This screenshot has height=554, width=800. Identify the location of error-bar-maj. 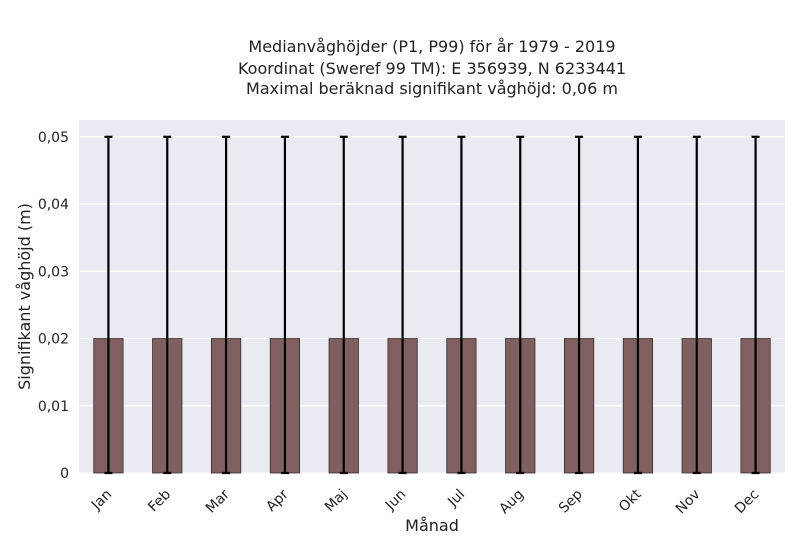
(343, 305).